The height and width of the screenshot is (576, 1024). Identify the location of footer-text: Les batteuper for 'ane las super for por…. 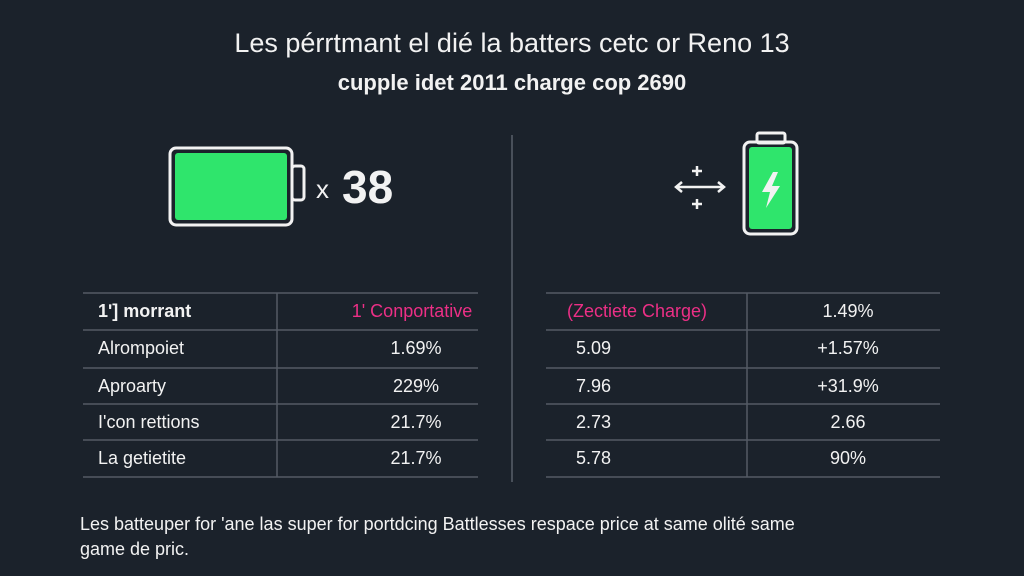
(437, 536).